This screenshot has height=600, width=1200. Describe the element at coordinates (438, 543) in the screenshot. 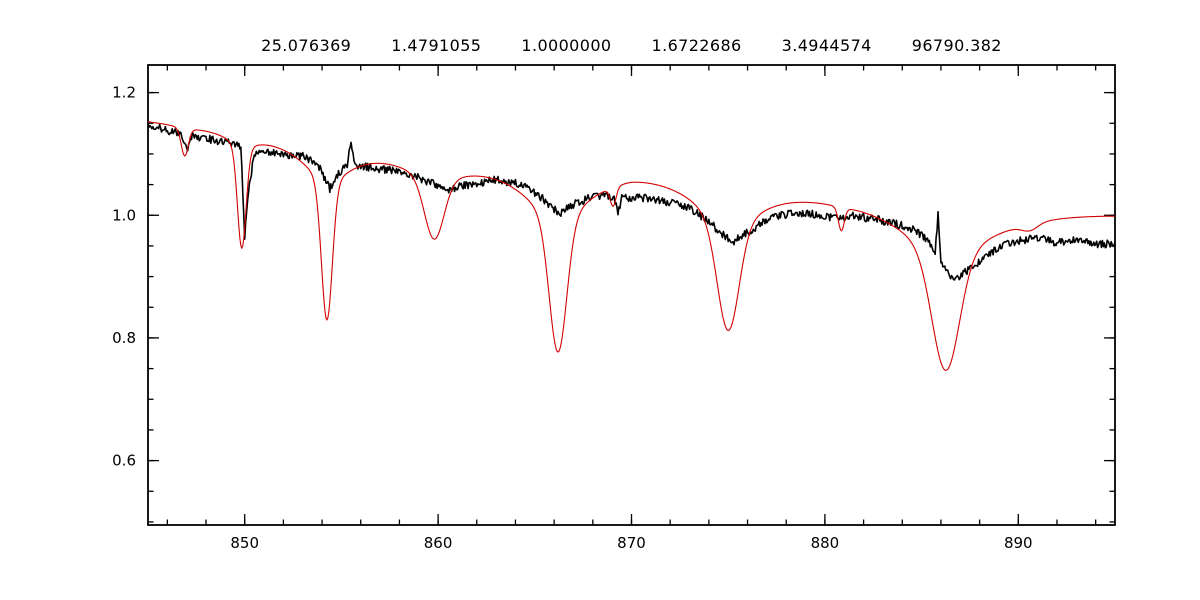

I see `x-tick-label: 860` at that location.